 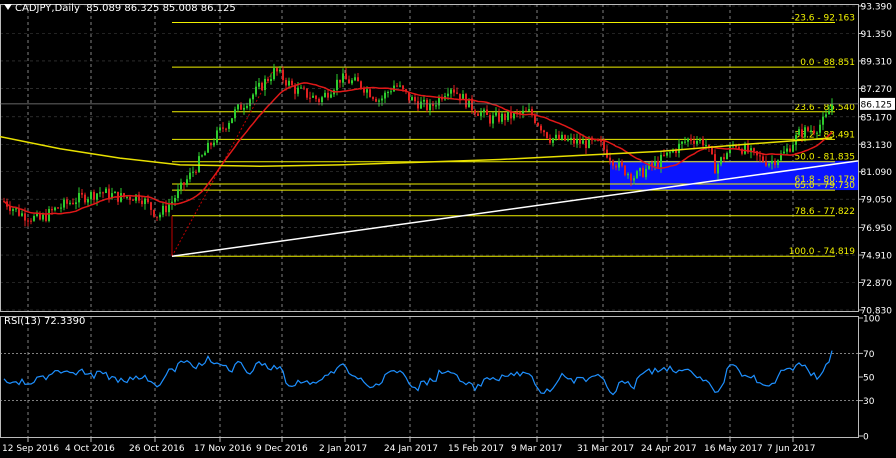 I want to click on date-axis-label: 9 Mar 2017, so click(x=536, y=449).